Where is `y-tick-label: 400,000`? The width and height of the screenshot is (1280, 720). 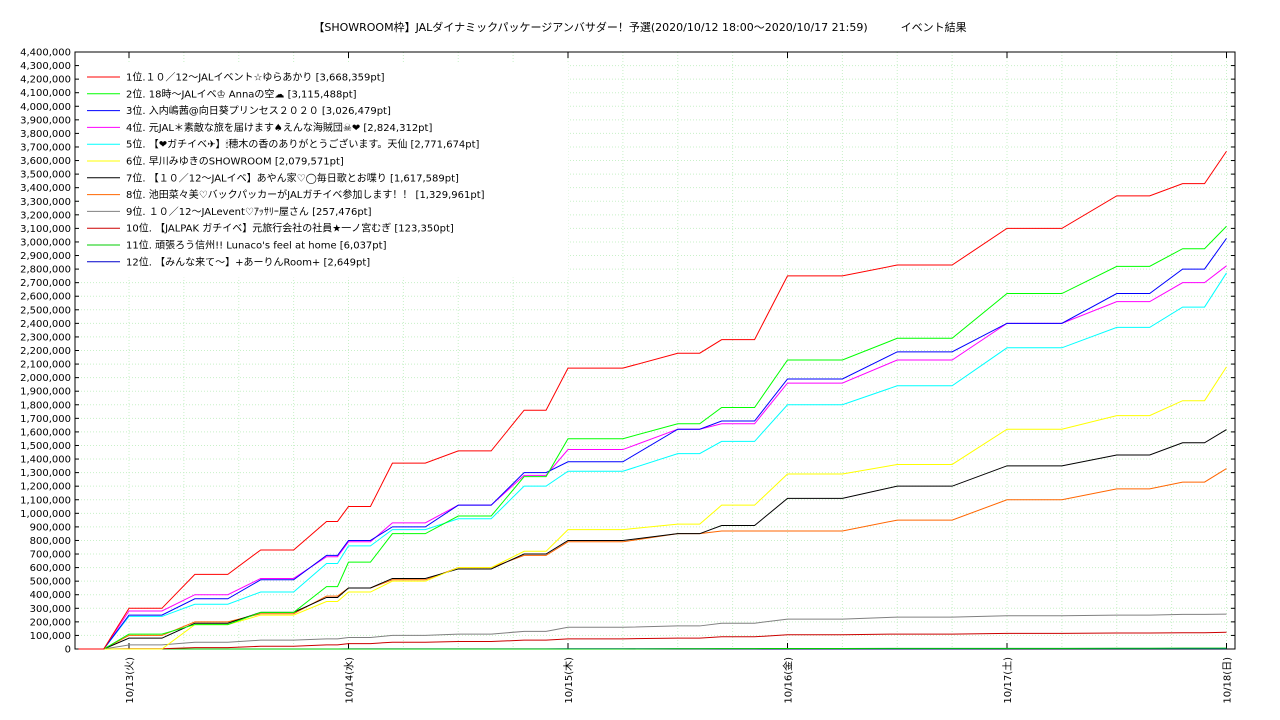
y-tick-label: 400,000 is located at coordinates (50, 595).